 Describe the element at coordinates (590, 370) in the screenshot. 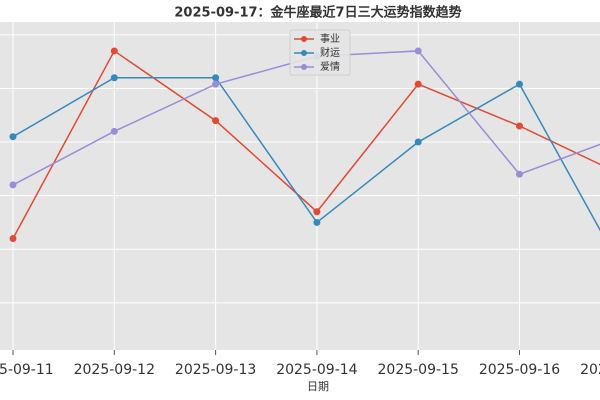

I see `x-tick-label: 2025-09-17` at that location.